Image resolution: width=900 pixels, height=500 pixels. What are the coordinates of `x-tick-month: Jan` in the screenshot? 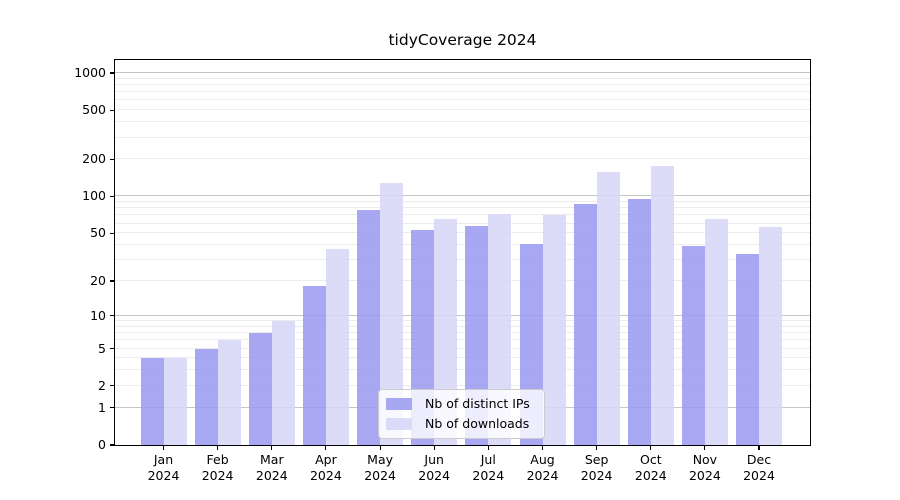 It's located at (163, 459).